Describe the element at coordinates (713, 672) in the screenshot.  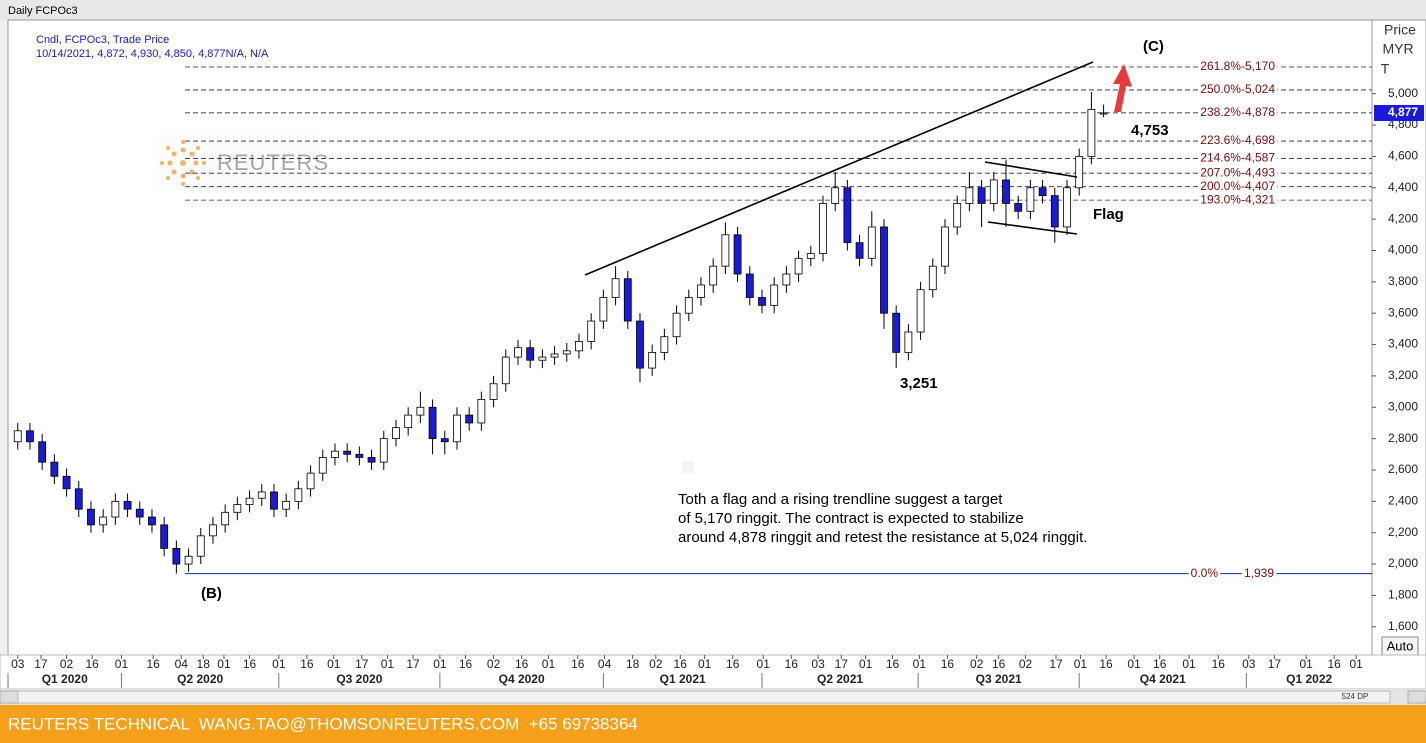
I see `x-axis-area` at that location.